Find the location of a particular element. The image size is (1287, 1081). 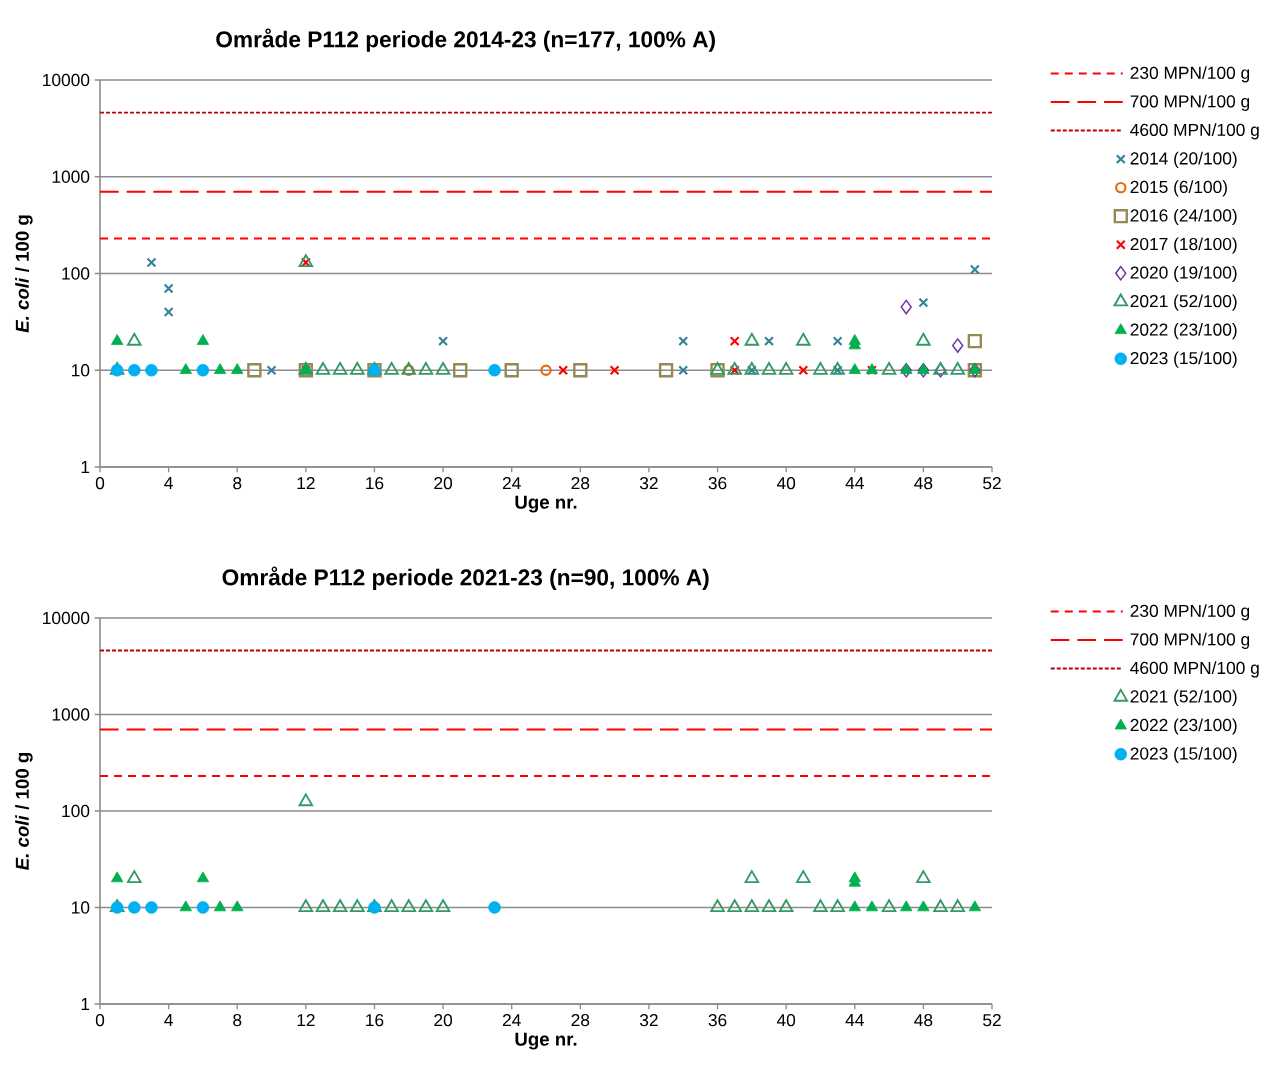

chart-title: Område P112 periode 2021-23 (n=90, 100% A) is located at coordinates (465, 578).